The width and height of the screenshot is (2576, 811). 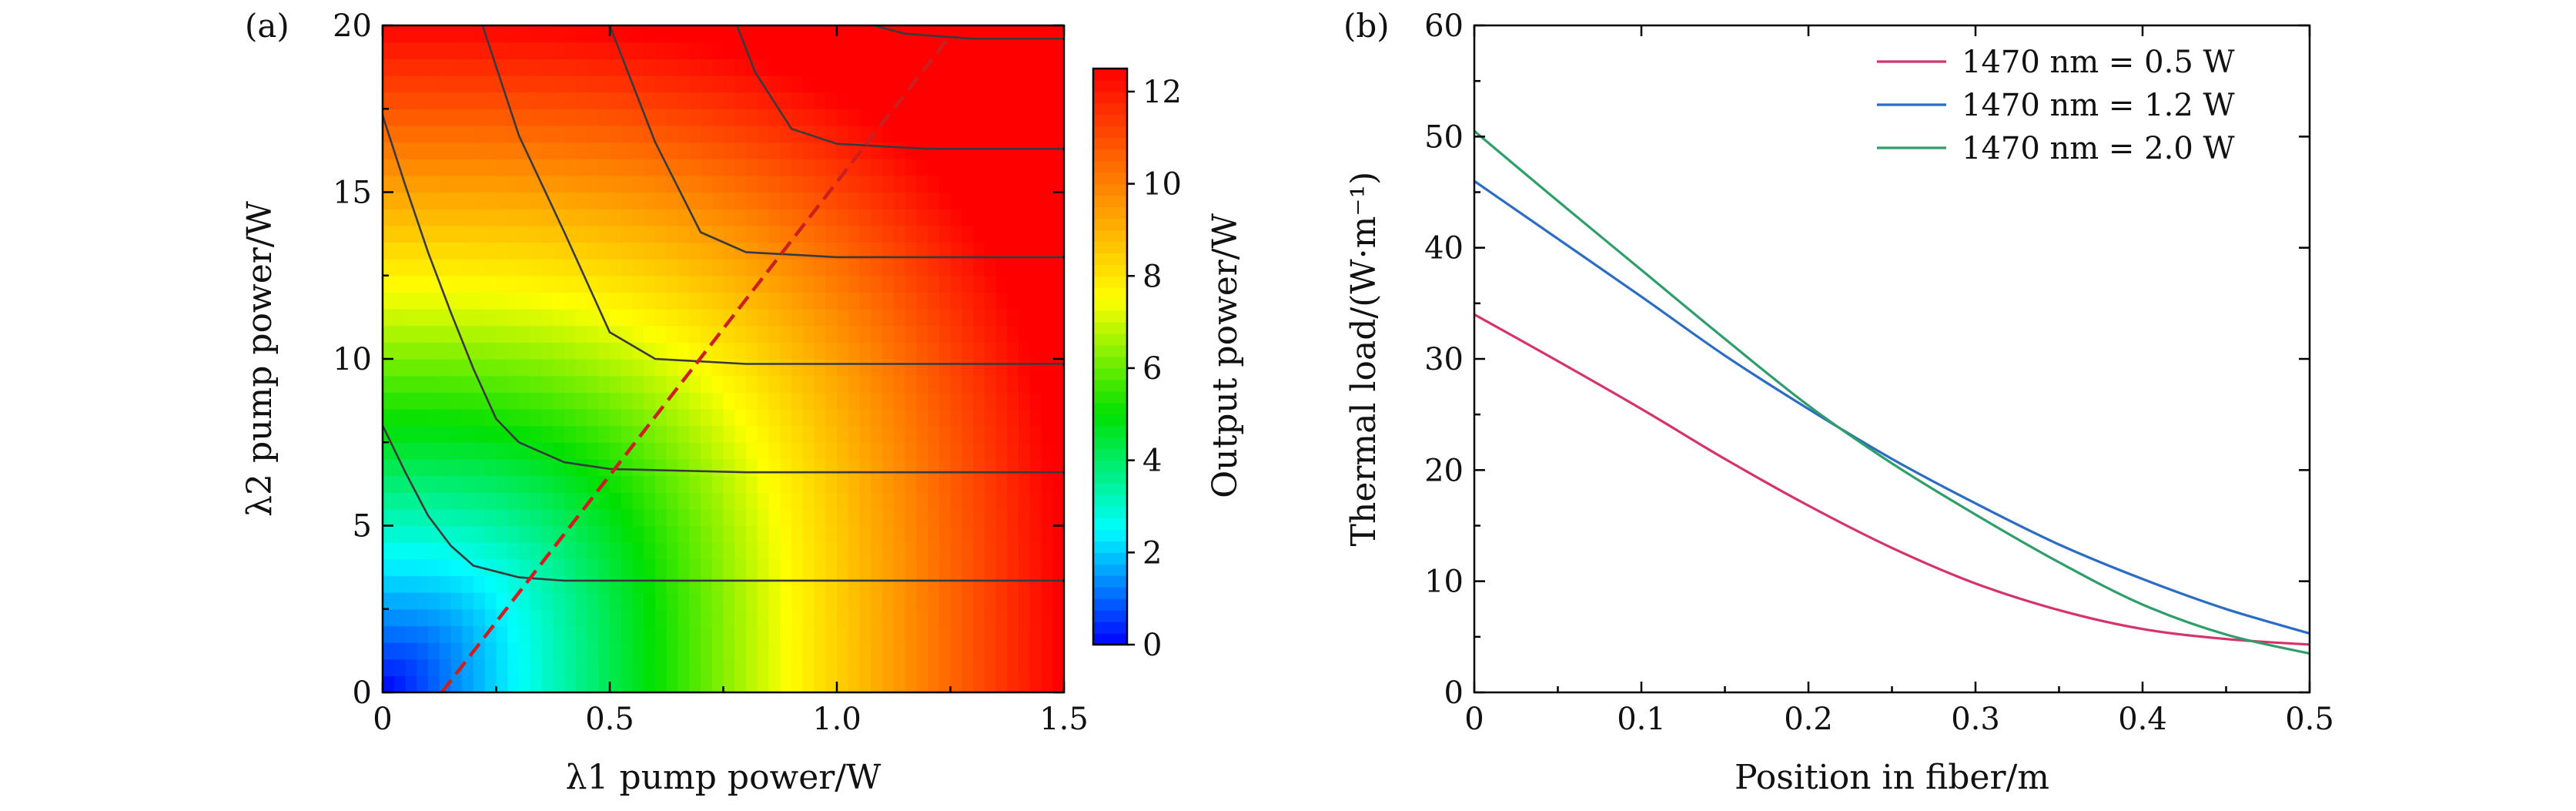 What do you see at coordinates (1162, 92) in the screenshot?
I see `colorbar-tick-label: 12` at bounding box center [1162, 92].